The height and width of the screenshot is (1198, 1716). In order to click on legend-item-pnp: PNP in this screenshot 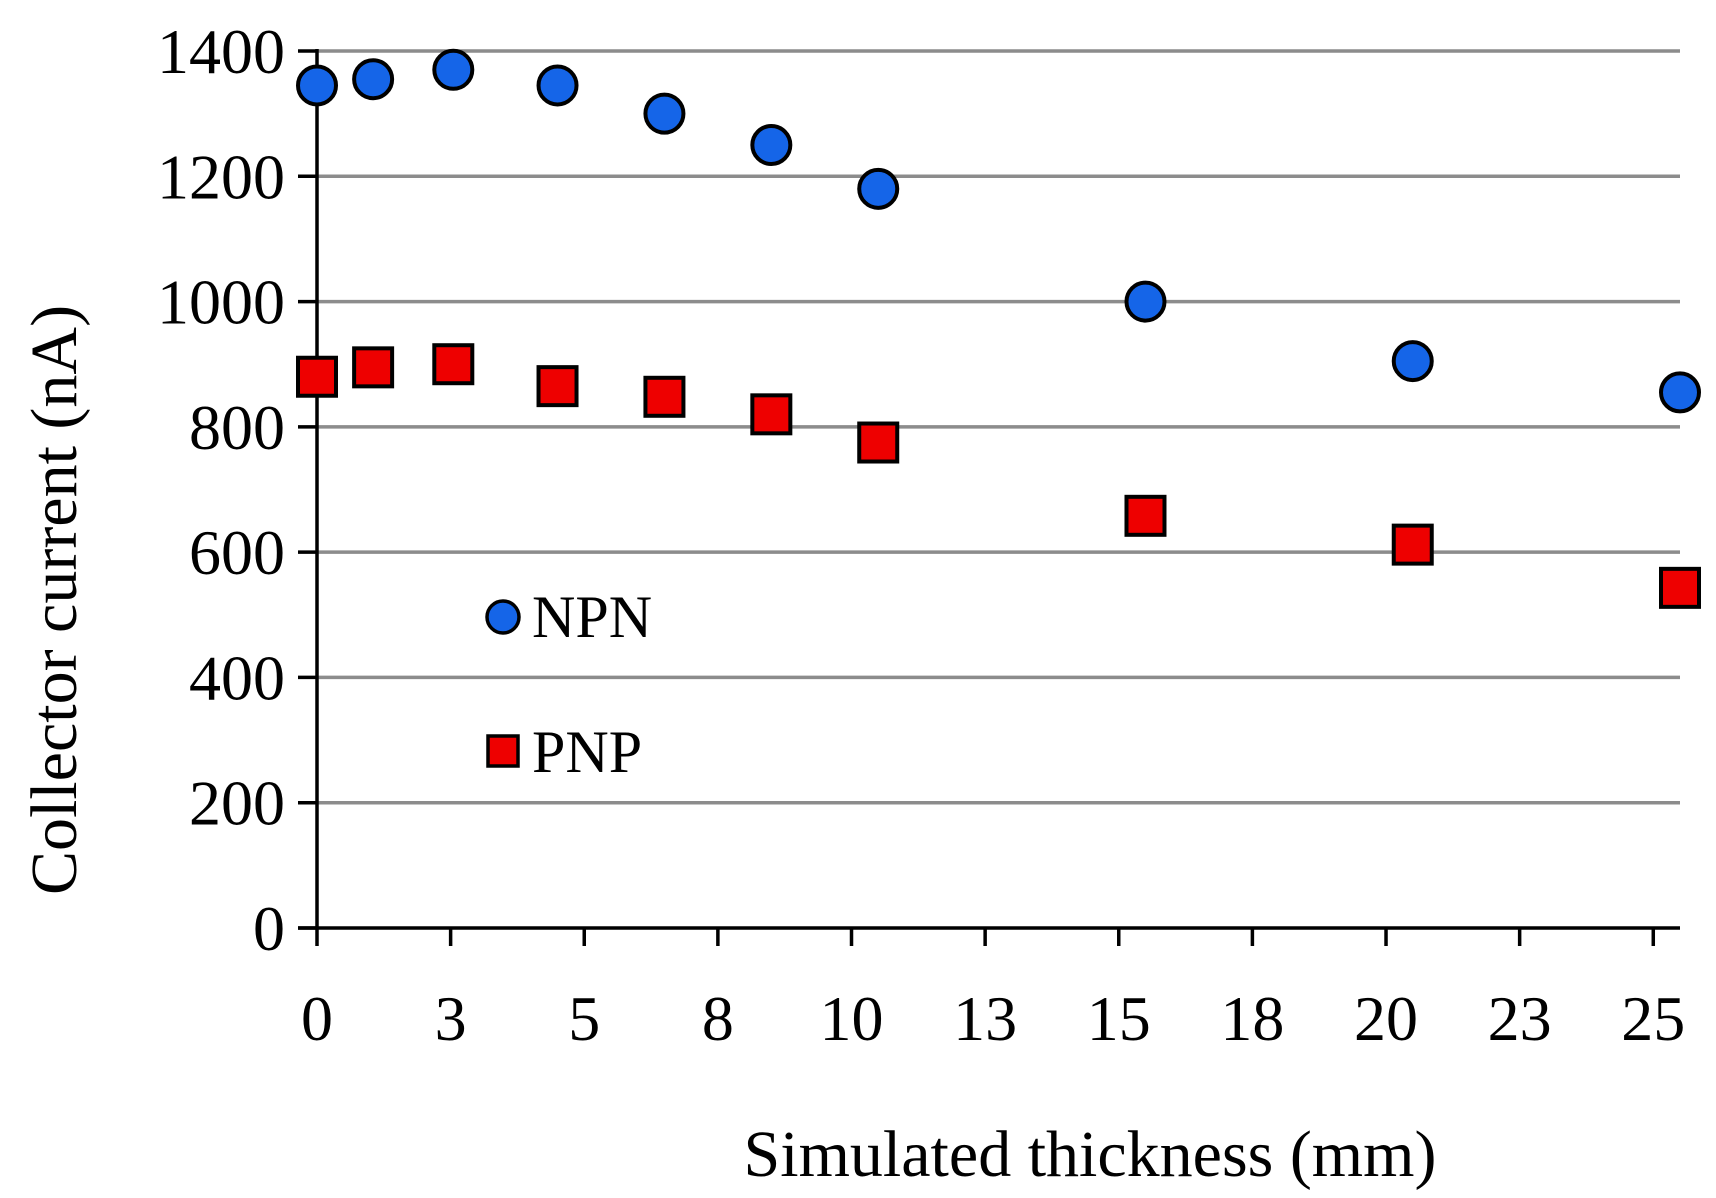, I will do `click(564, 752)`.